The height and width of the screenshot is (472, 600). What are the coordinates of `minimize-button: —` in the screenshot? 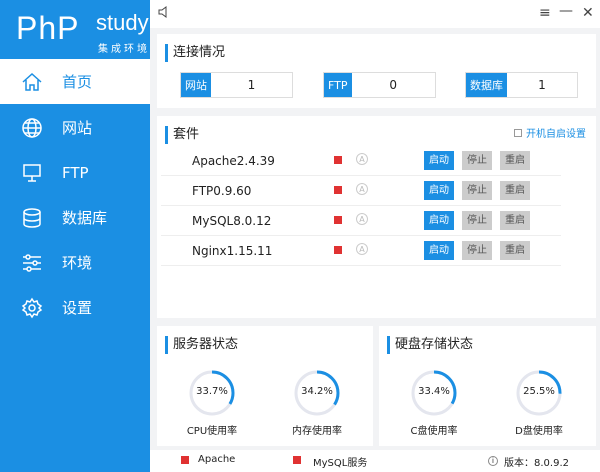 It's located at (566, 11).